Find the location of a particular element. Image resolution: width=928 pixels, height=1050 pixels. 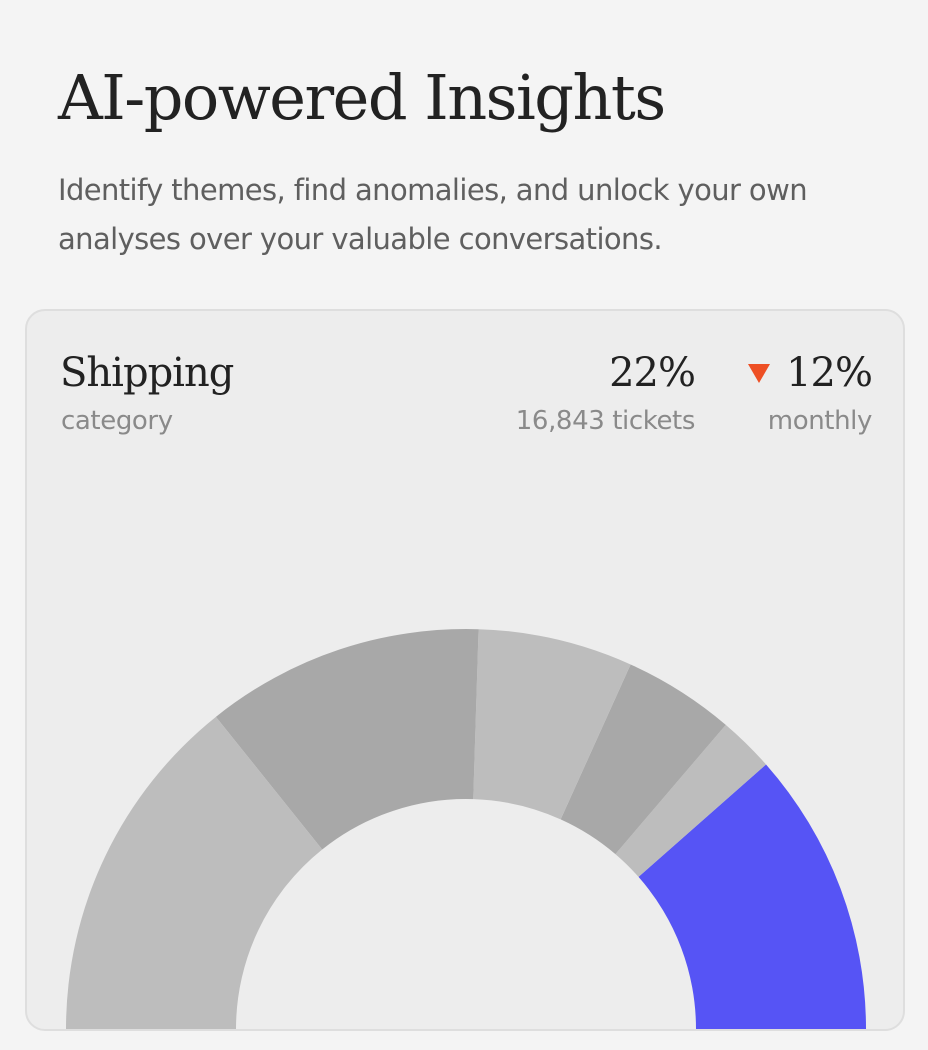

triangle-down-icon is located at coordinates (759, 373).